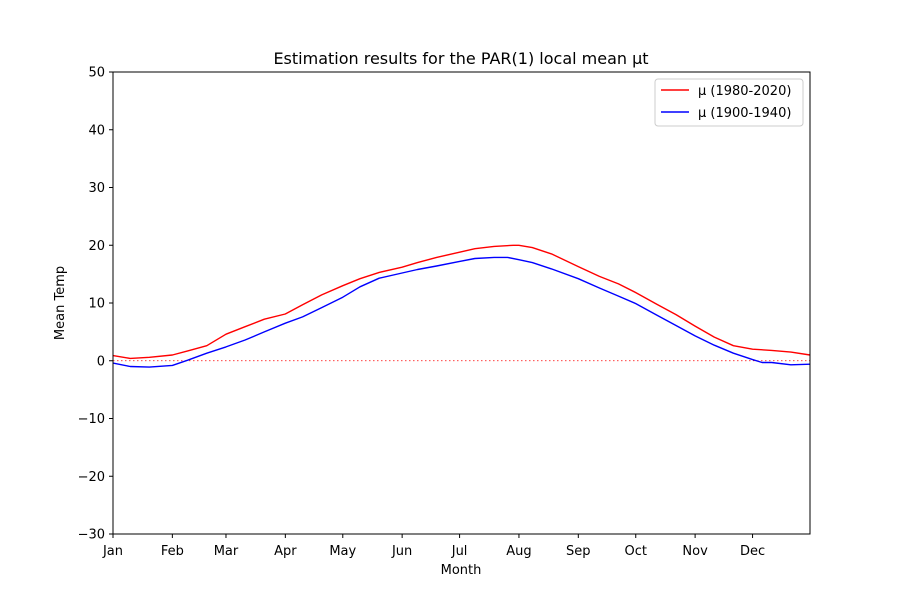  What do you see at coordinates (461, 570) in the screenshot?
I see `x-axis-title: Month` at bounding box center [461, 570].